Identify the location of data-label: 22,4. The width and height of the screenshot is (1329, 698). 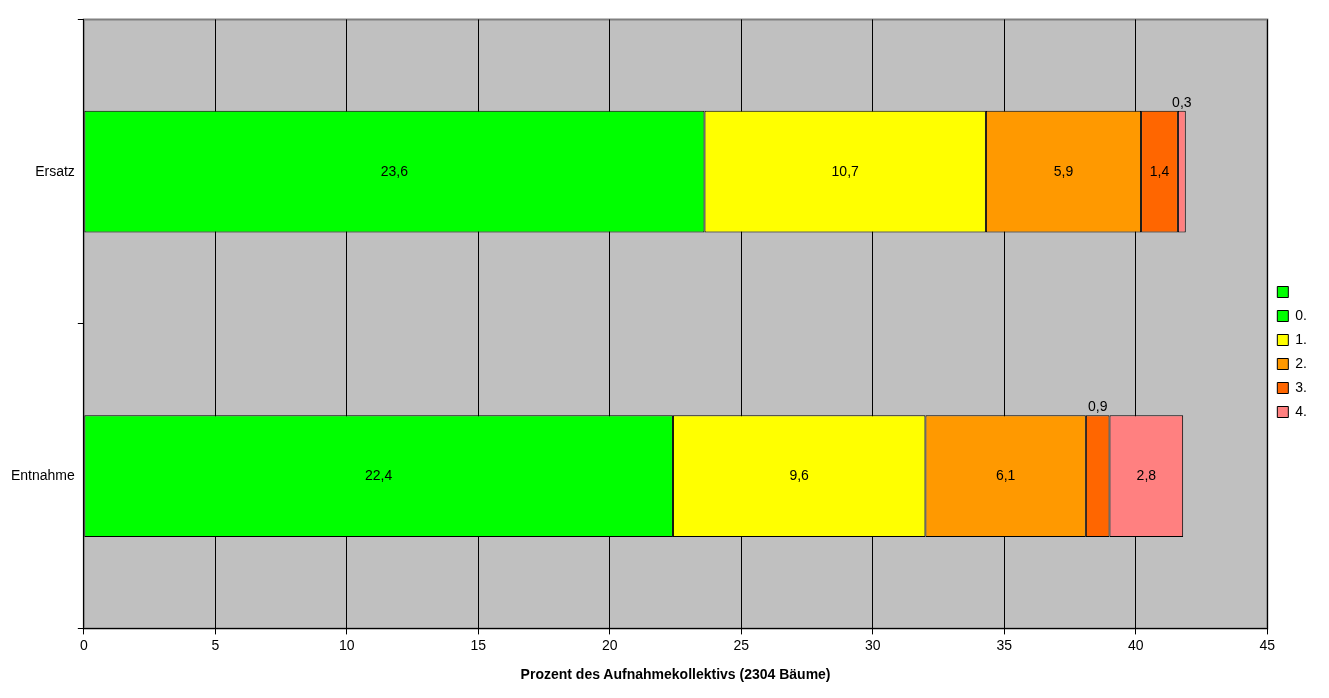
(379, 475).